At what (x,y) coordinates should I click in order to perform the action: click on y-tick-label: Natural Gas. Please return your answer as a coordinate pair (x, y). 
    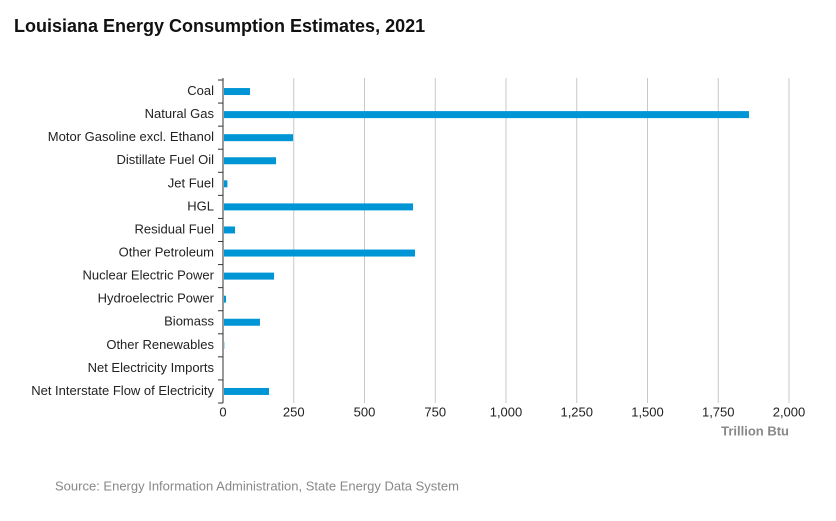
    Looking at the image, I should click on (180, 113).